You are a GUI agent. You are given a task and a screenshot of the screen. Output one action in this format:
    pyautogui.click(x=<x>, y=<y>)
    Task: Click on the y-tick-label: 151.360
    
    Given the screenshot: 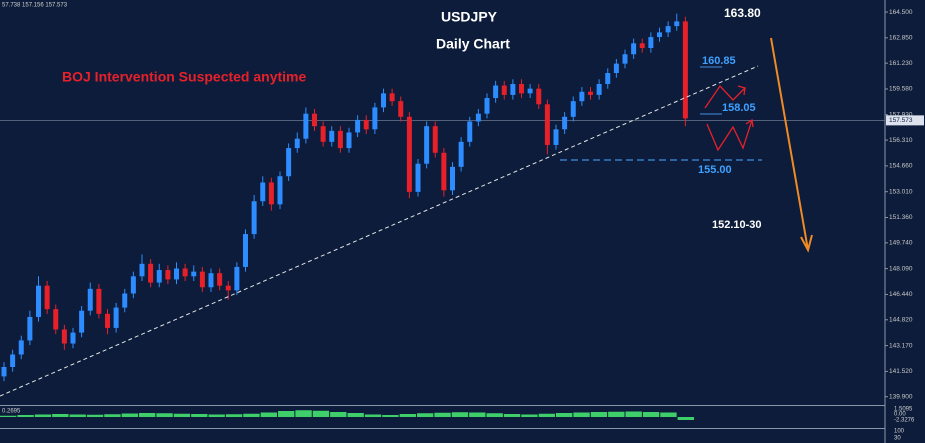 What is the action you would take?
    pyautogui.click(x=901, y=217)
    